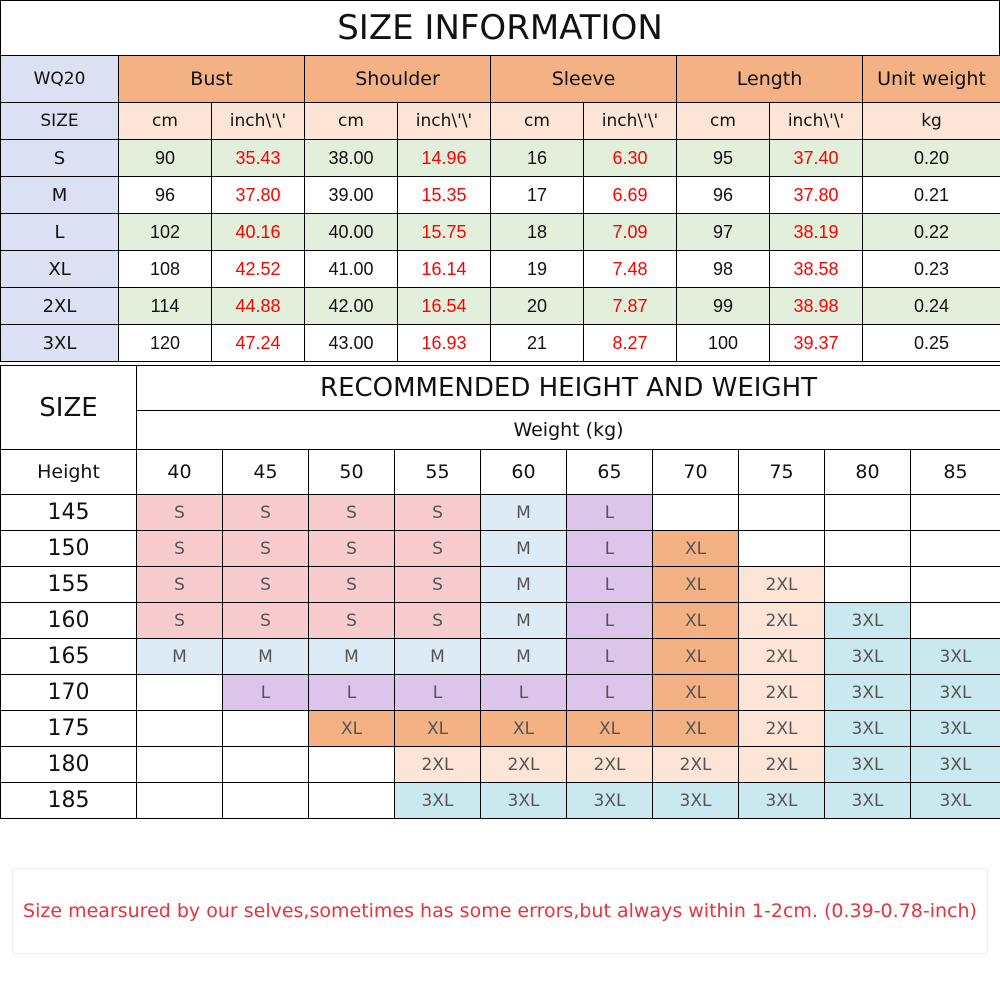  I want to click on sleeve-in-cell: 7.09, so click(630, 232).